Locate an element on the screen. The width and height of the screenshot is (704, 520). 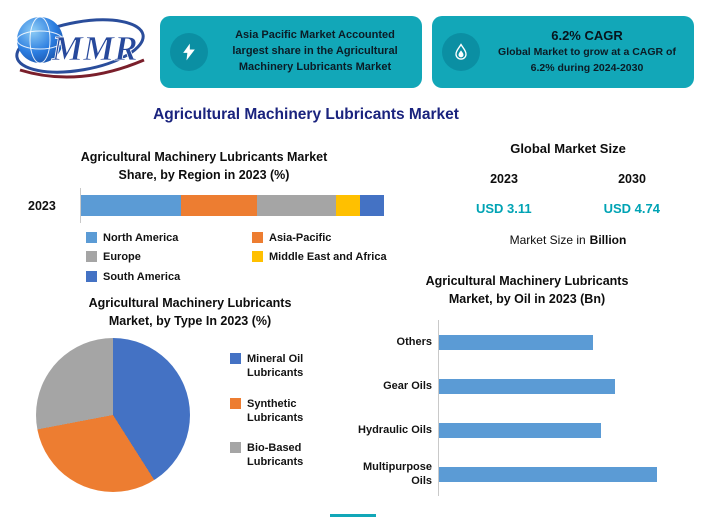
logo-swoosh is located at coordinates (82, 68).